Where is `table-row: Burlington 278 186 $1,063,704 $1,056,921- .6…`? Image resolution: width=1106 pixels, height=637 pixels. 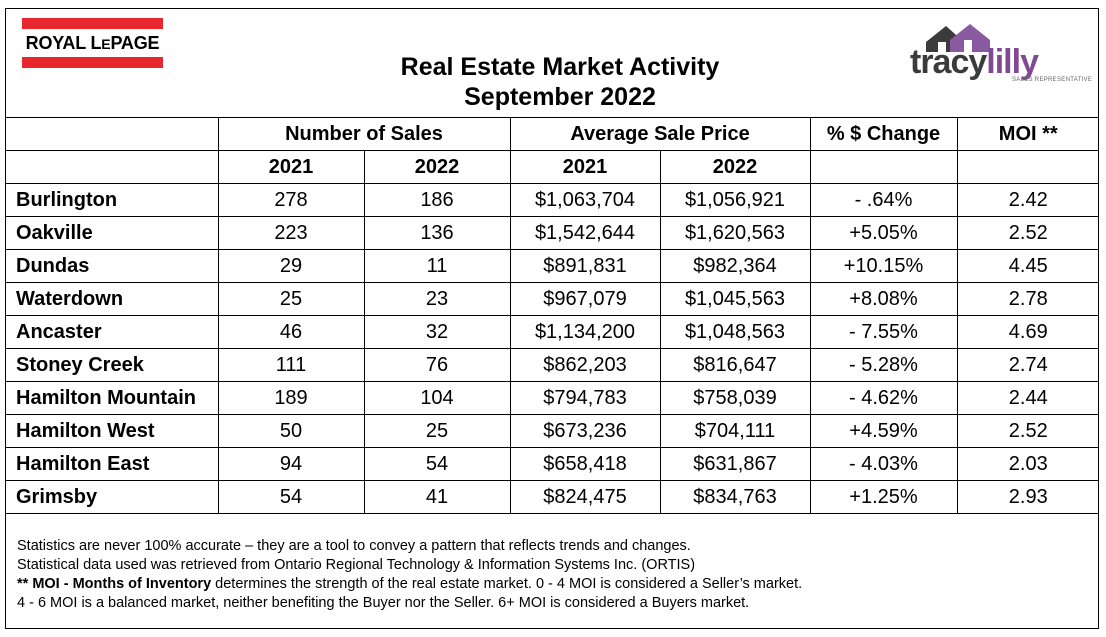
table-row: Burlington 278 186 $1,063,704 $1,056,921- .6… is located at coordinates (552, 200).